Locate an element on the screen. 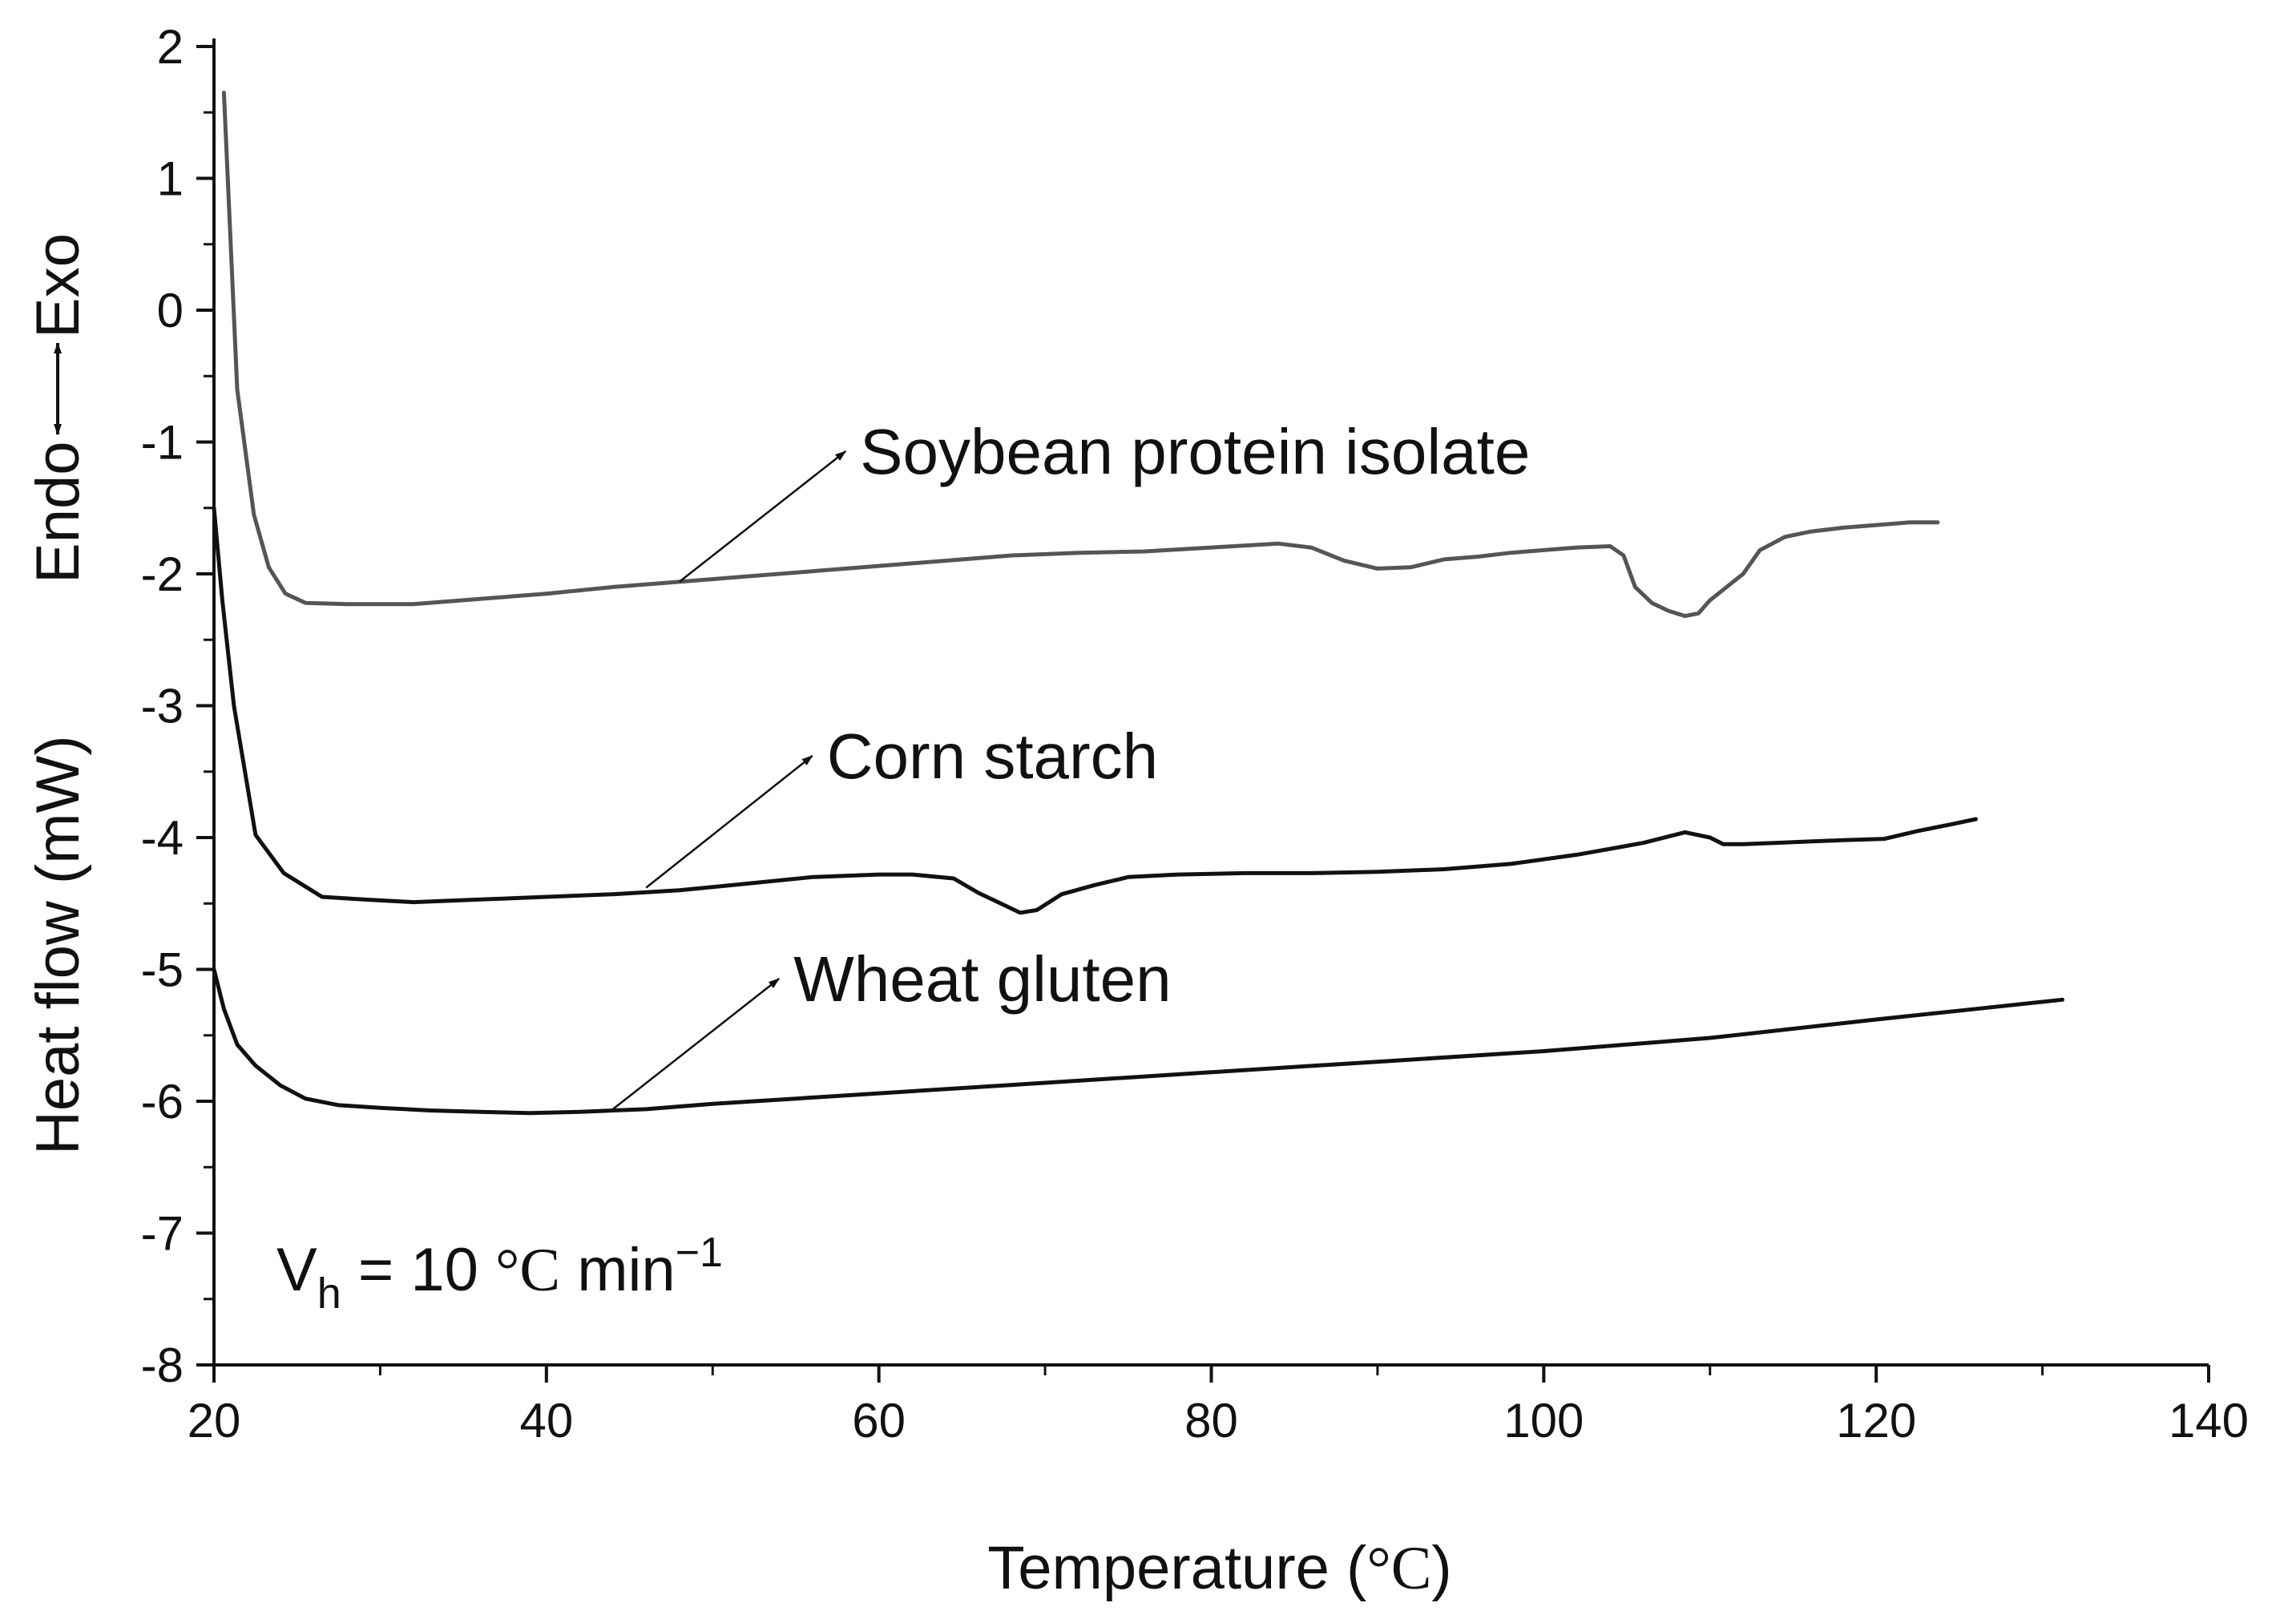 This screenshot has width=2296, height=1615. series-label-text: Corn starch is located at coordinates (992, 756).